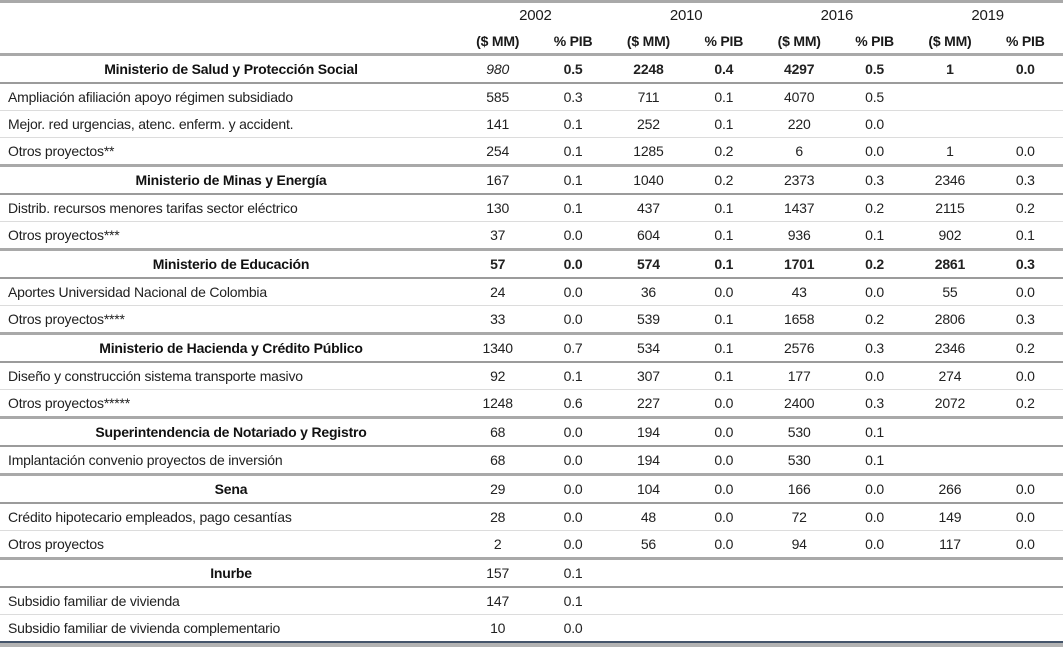  What do you see at coordinates (648, 291) in the screenshot?
I see `amount-cell: 36` at bounding box center [648, 291].